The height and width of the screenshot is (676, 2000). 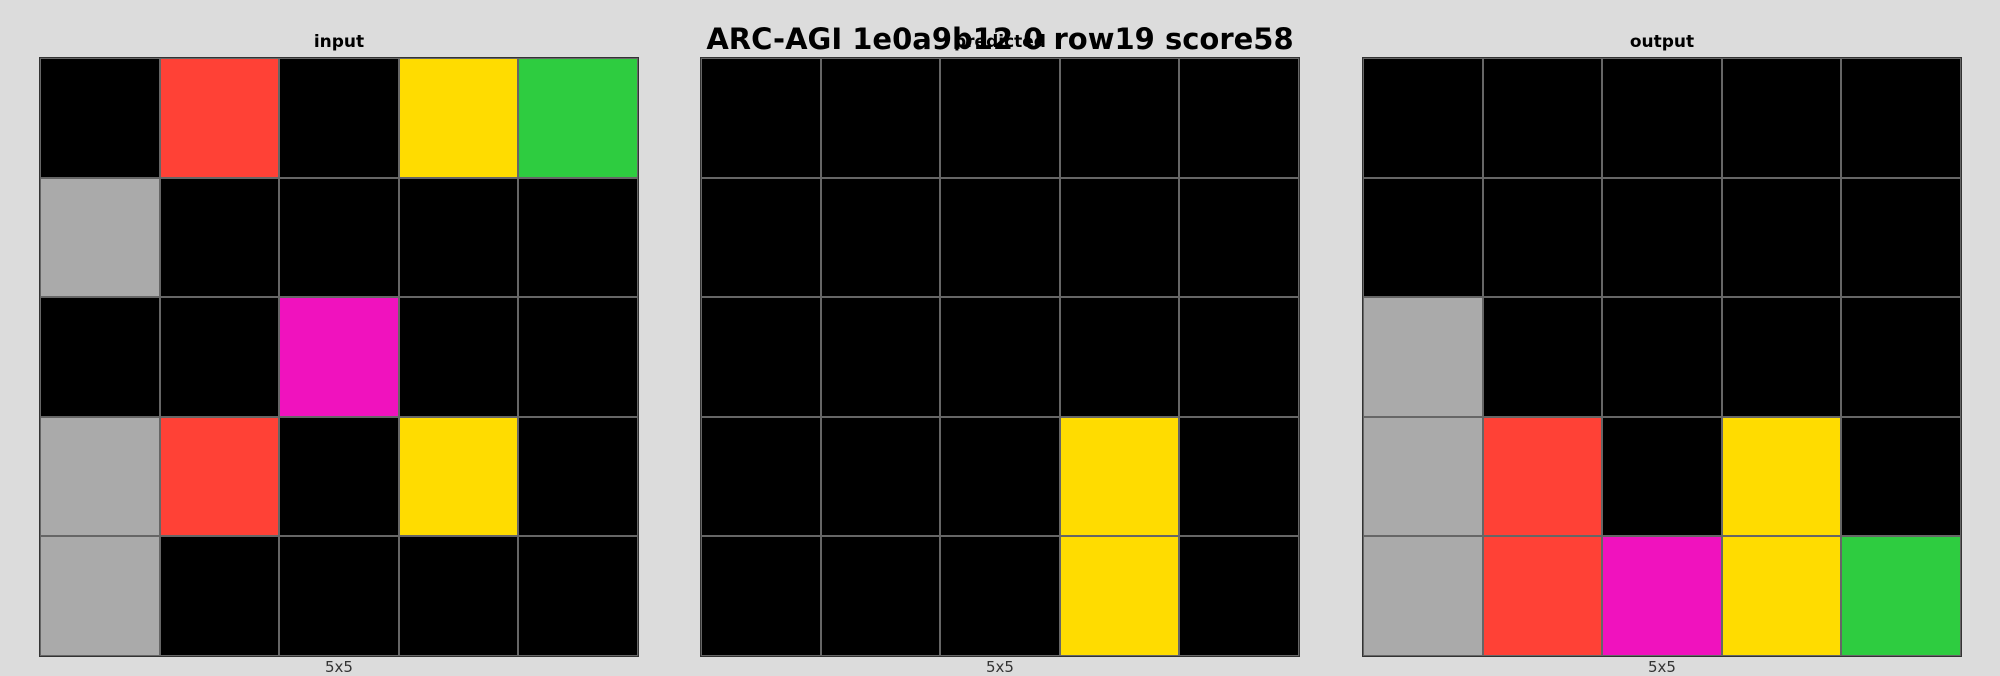 I want to click on predicted-panel-title: predicted, so click(x=1000, y=42).